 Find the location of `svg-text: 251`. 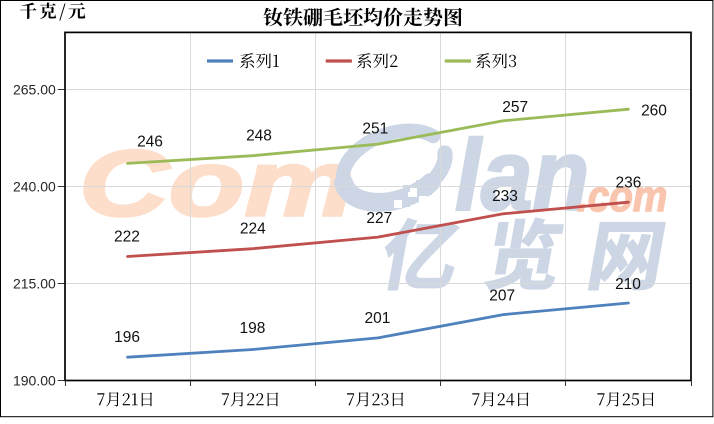

svg-text: 251 is located at coordinates (375, 129).